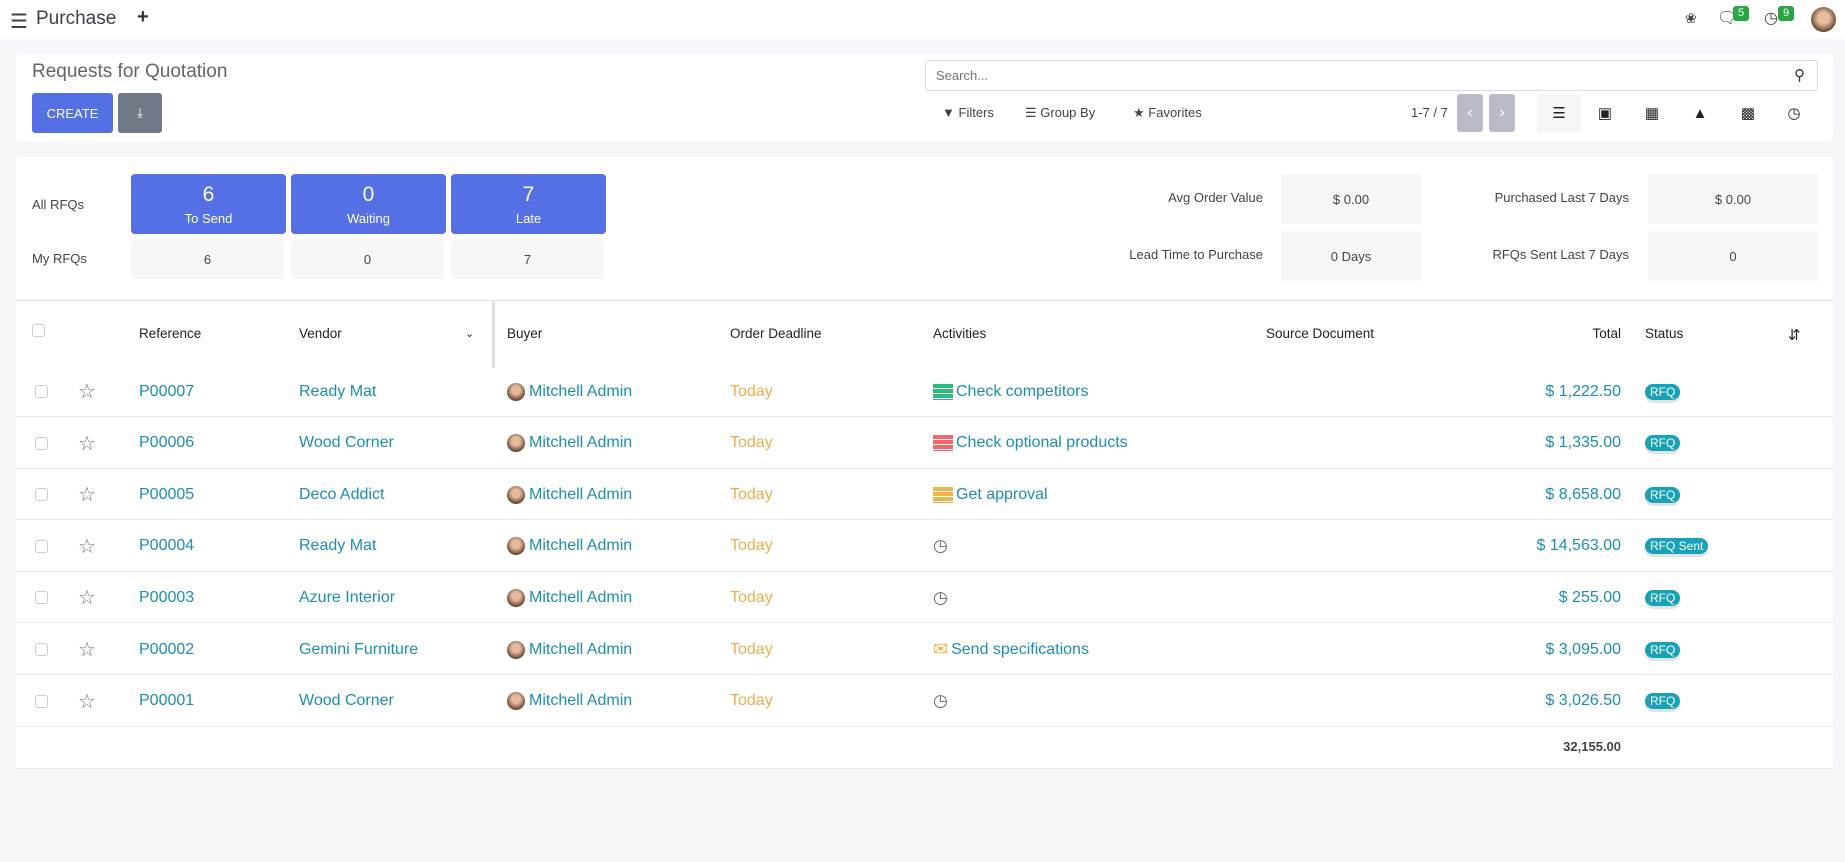 This screenshot has width=1845, height=862. What do you see at coordinates (167, 443) in the screenshot?
I see `reference: P00006` at bounding box center [167, 443].